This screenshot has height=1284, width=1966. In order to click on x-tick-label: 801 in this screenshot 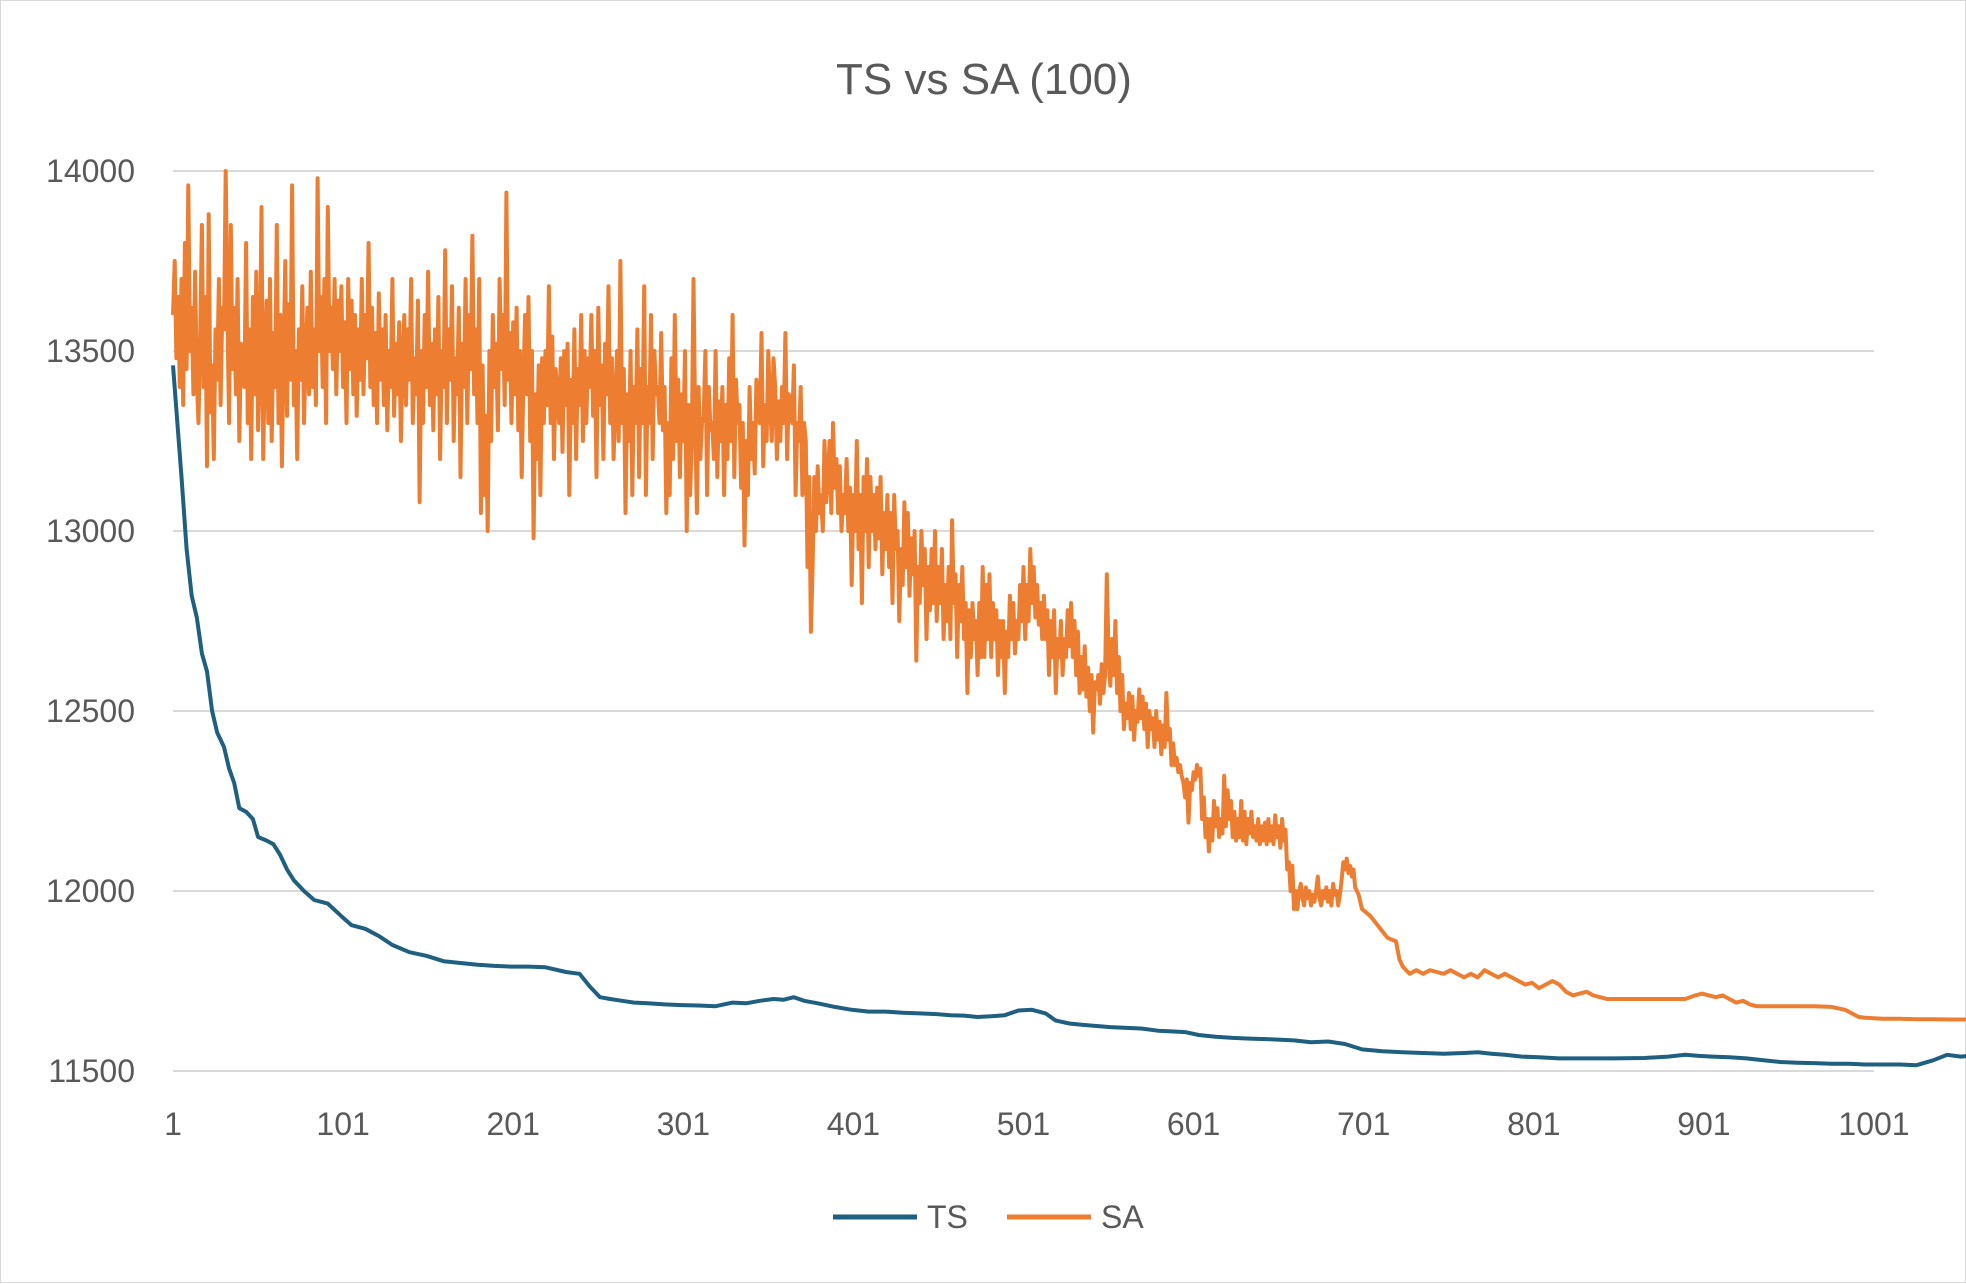, I will do `click(1533, 1124)`.